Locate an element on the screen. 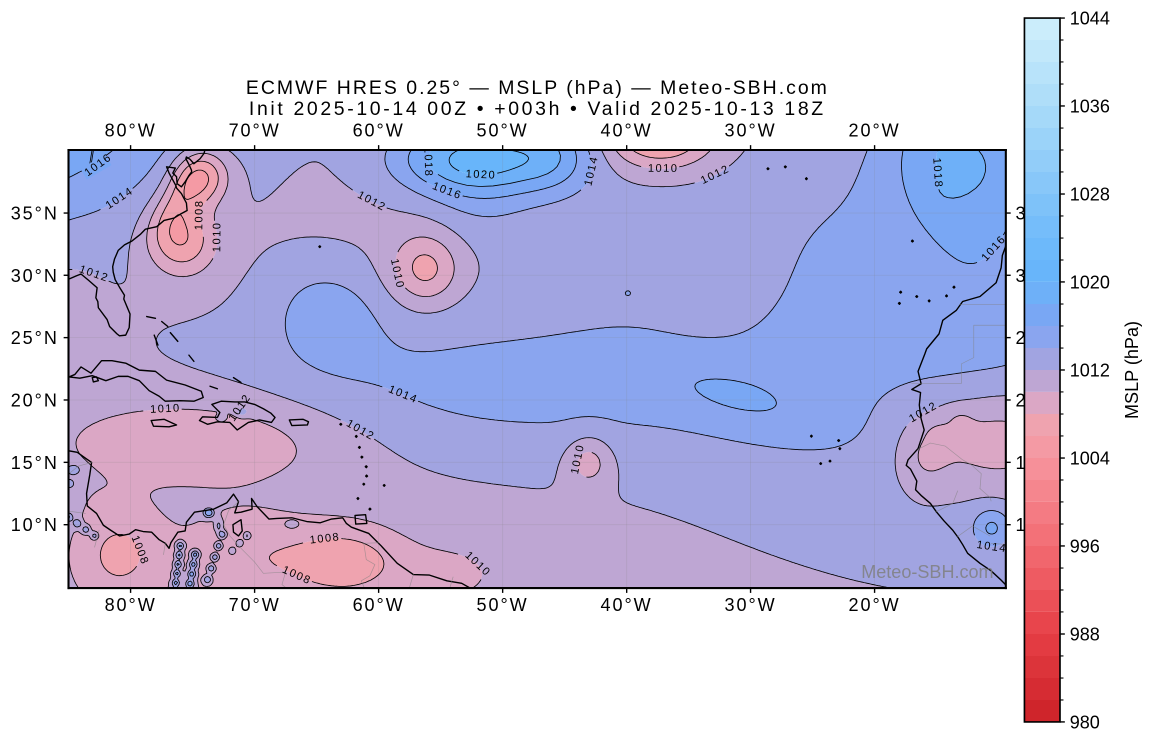 The image size is (1156, 744). svg-text: MSLP (hPa) is located at coordinates (1132, 370).